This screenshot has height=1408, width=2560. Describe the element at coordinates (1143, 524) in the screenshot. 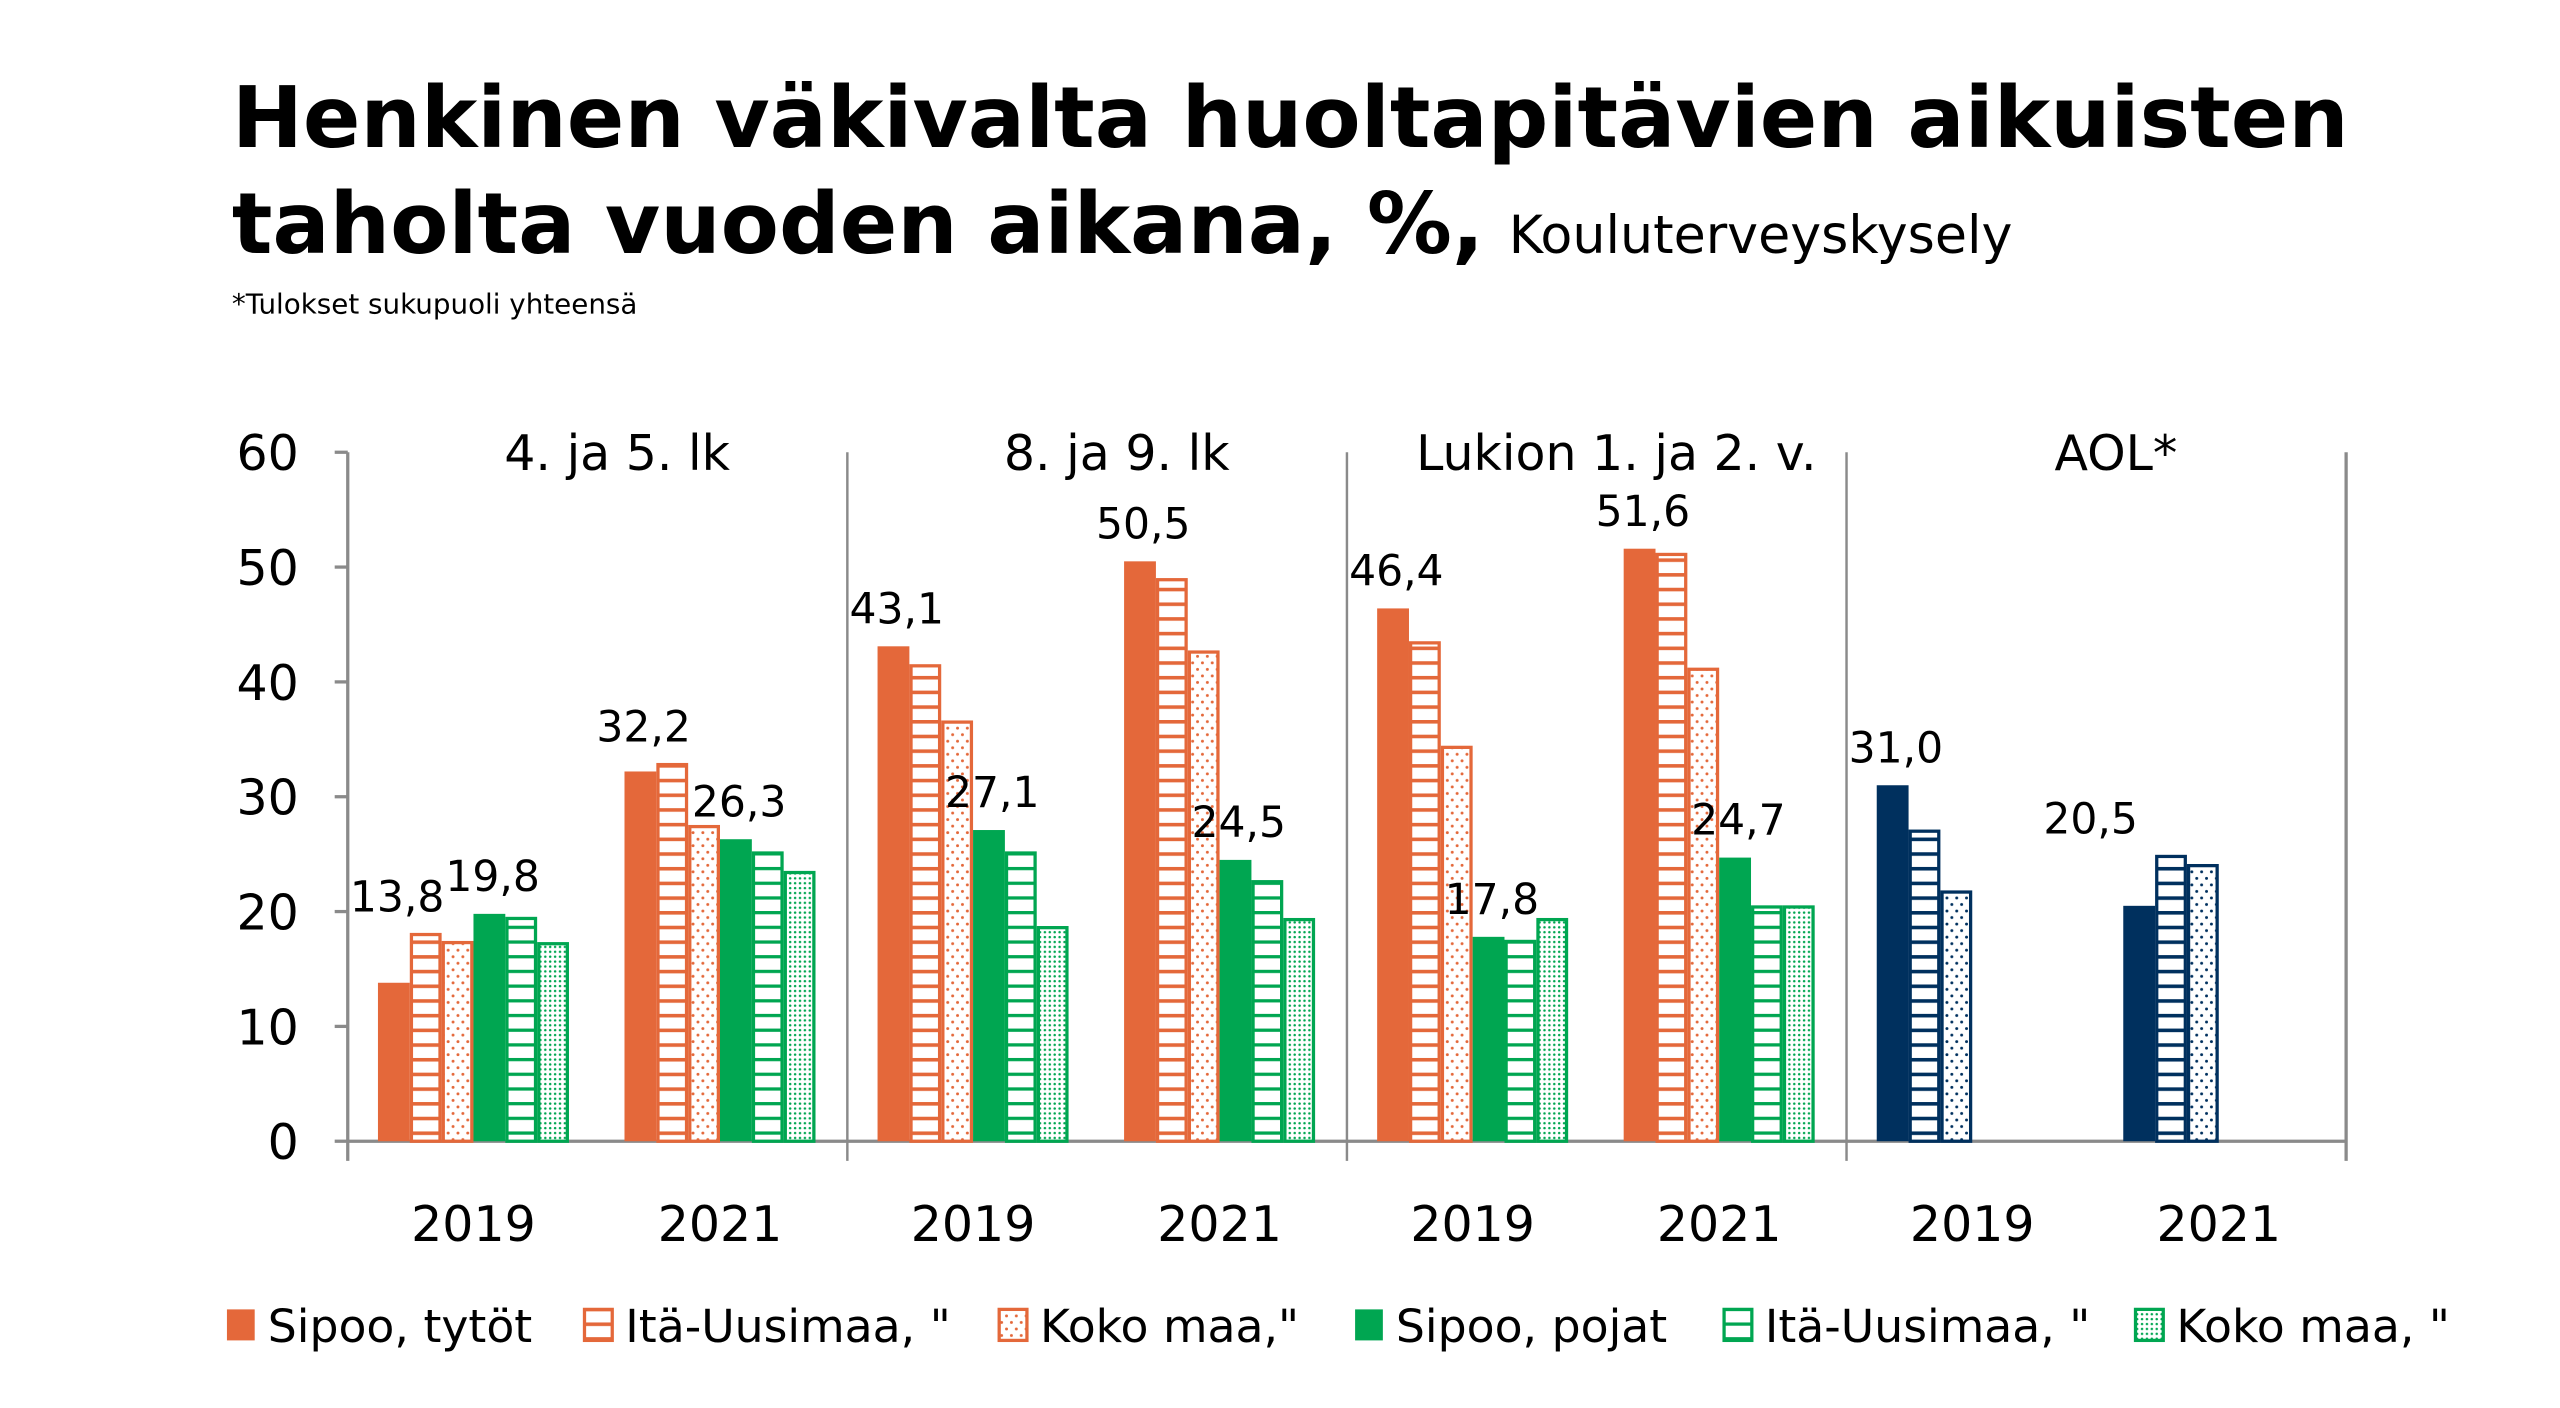

I see `data-label: 50,5` at that location.